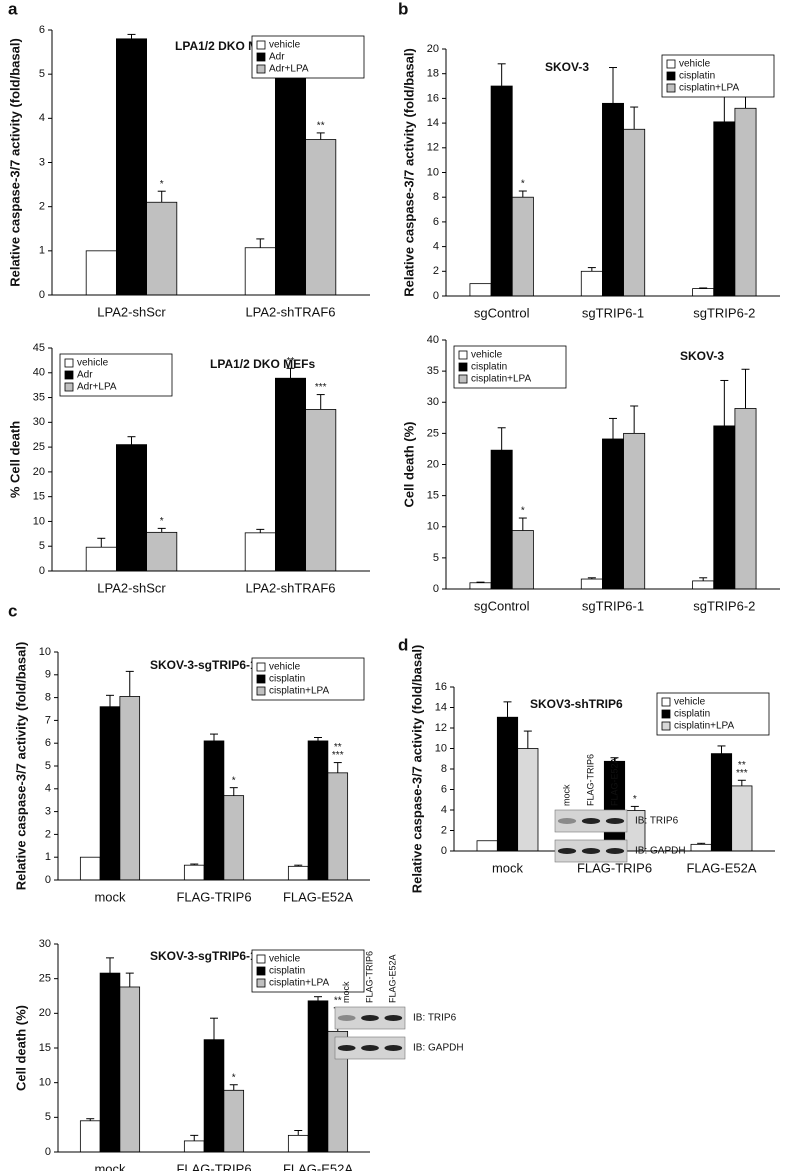 Image resolution: width=787 pixels, height=1171 pixels. Describe the element at coordinates (444, 830) in the screenshot. I see `y-tick-label: 2` at that location.